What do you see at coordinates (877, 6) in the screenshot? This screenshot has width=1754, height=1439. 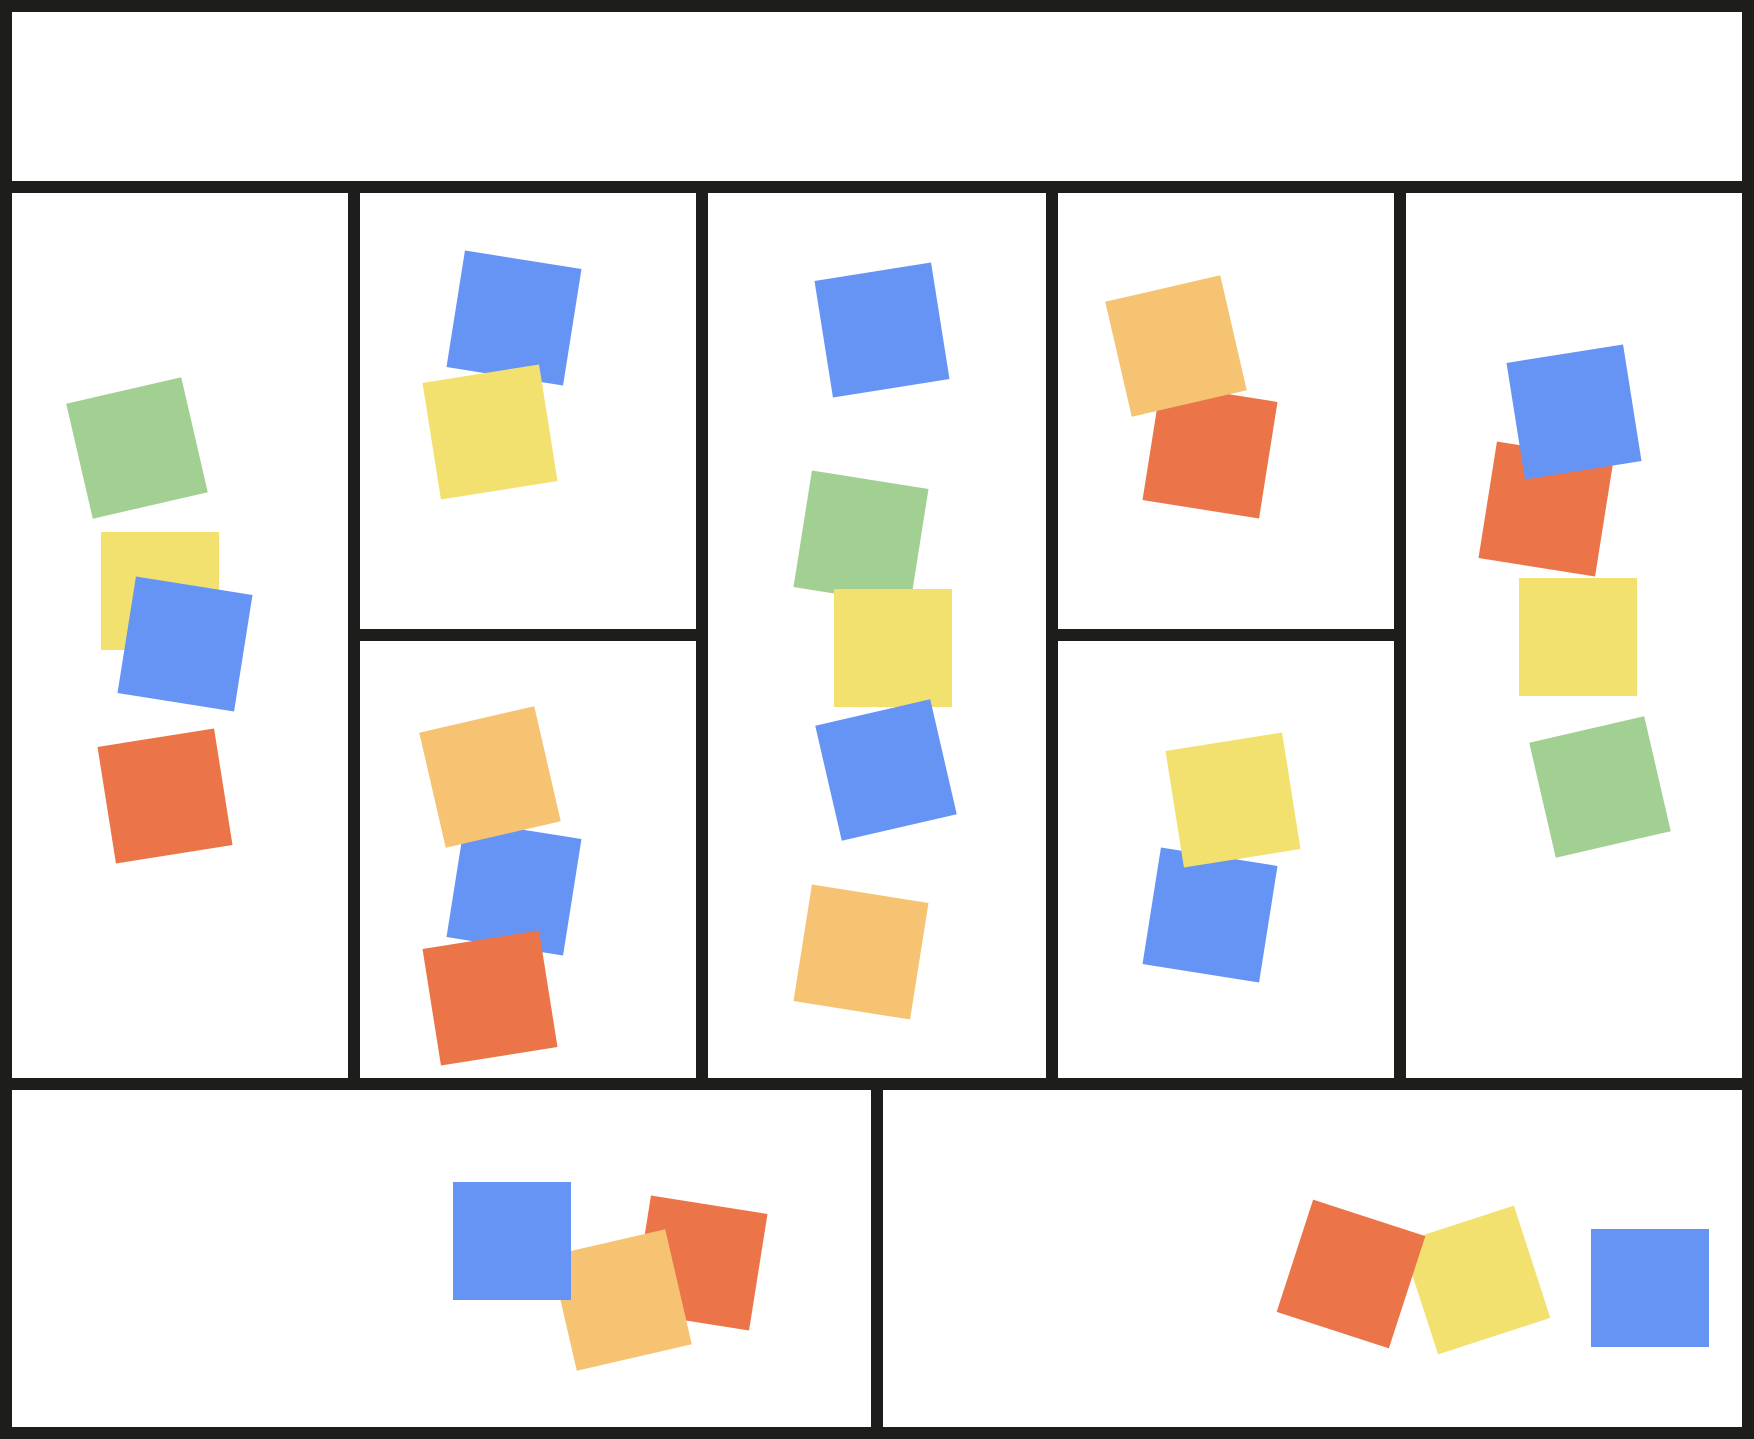 I see `frame-top` at bounding box center [877, 6].